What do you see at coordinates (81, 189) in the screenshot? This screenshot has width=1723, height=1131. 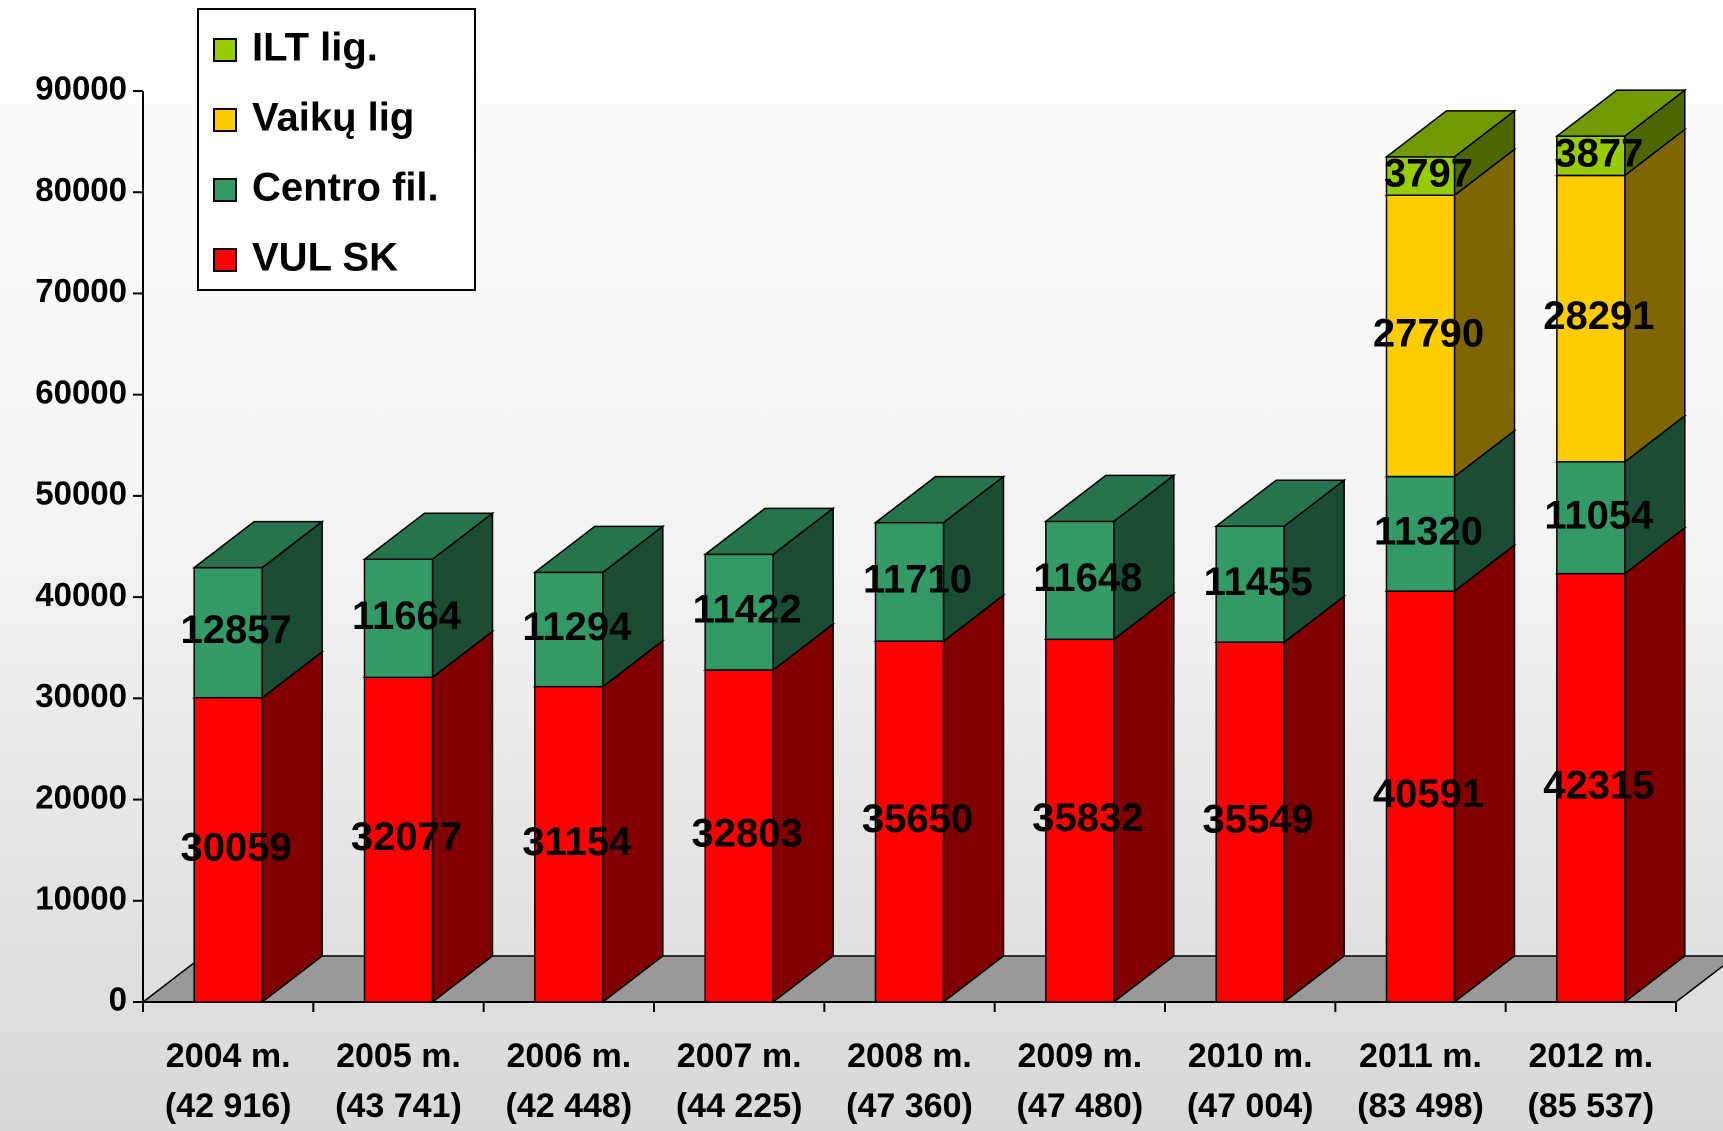 I see `y-tick-label: 80000` at bounding box center [81, 189].